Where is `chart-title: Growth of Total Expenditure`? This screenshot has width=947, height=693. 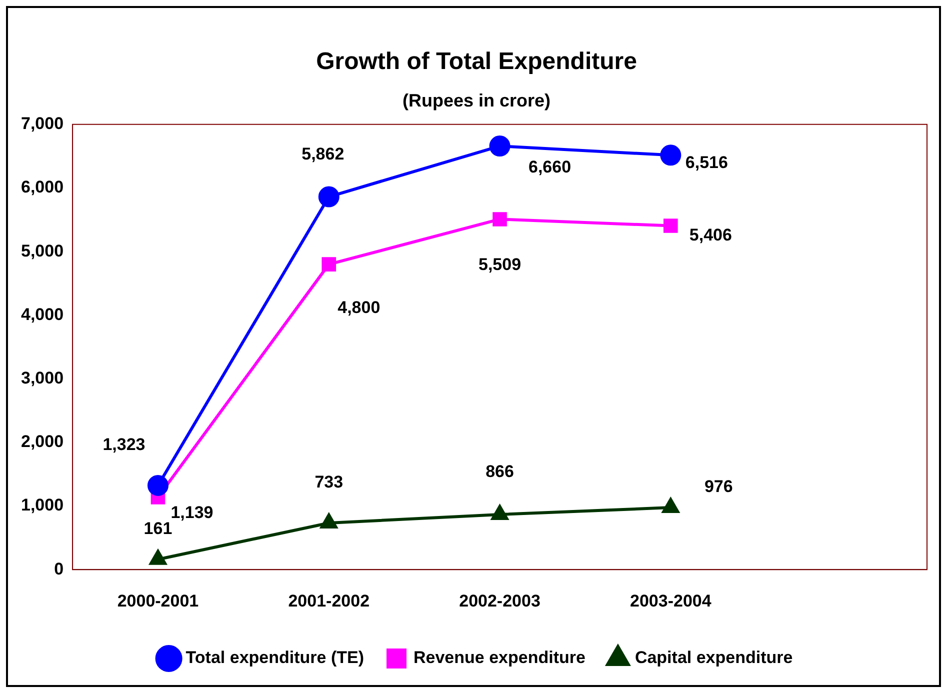
chart-title: Growth of Total Expenditure is located at coordinates (476, 62).